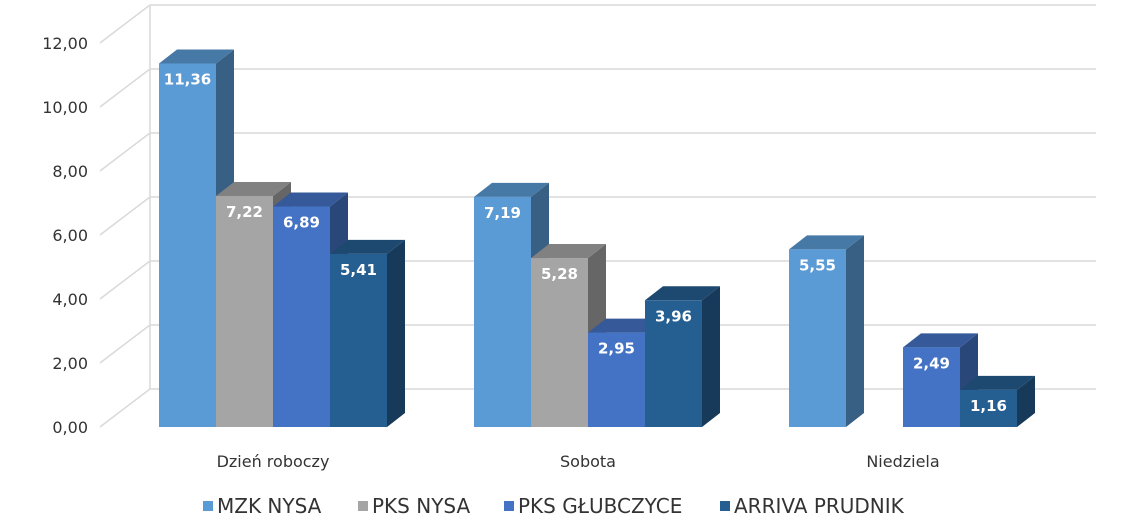  I want to click on x-category-label: Niedziela, so click(902, 461).